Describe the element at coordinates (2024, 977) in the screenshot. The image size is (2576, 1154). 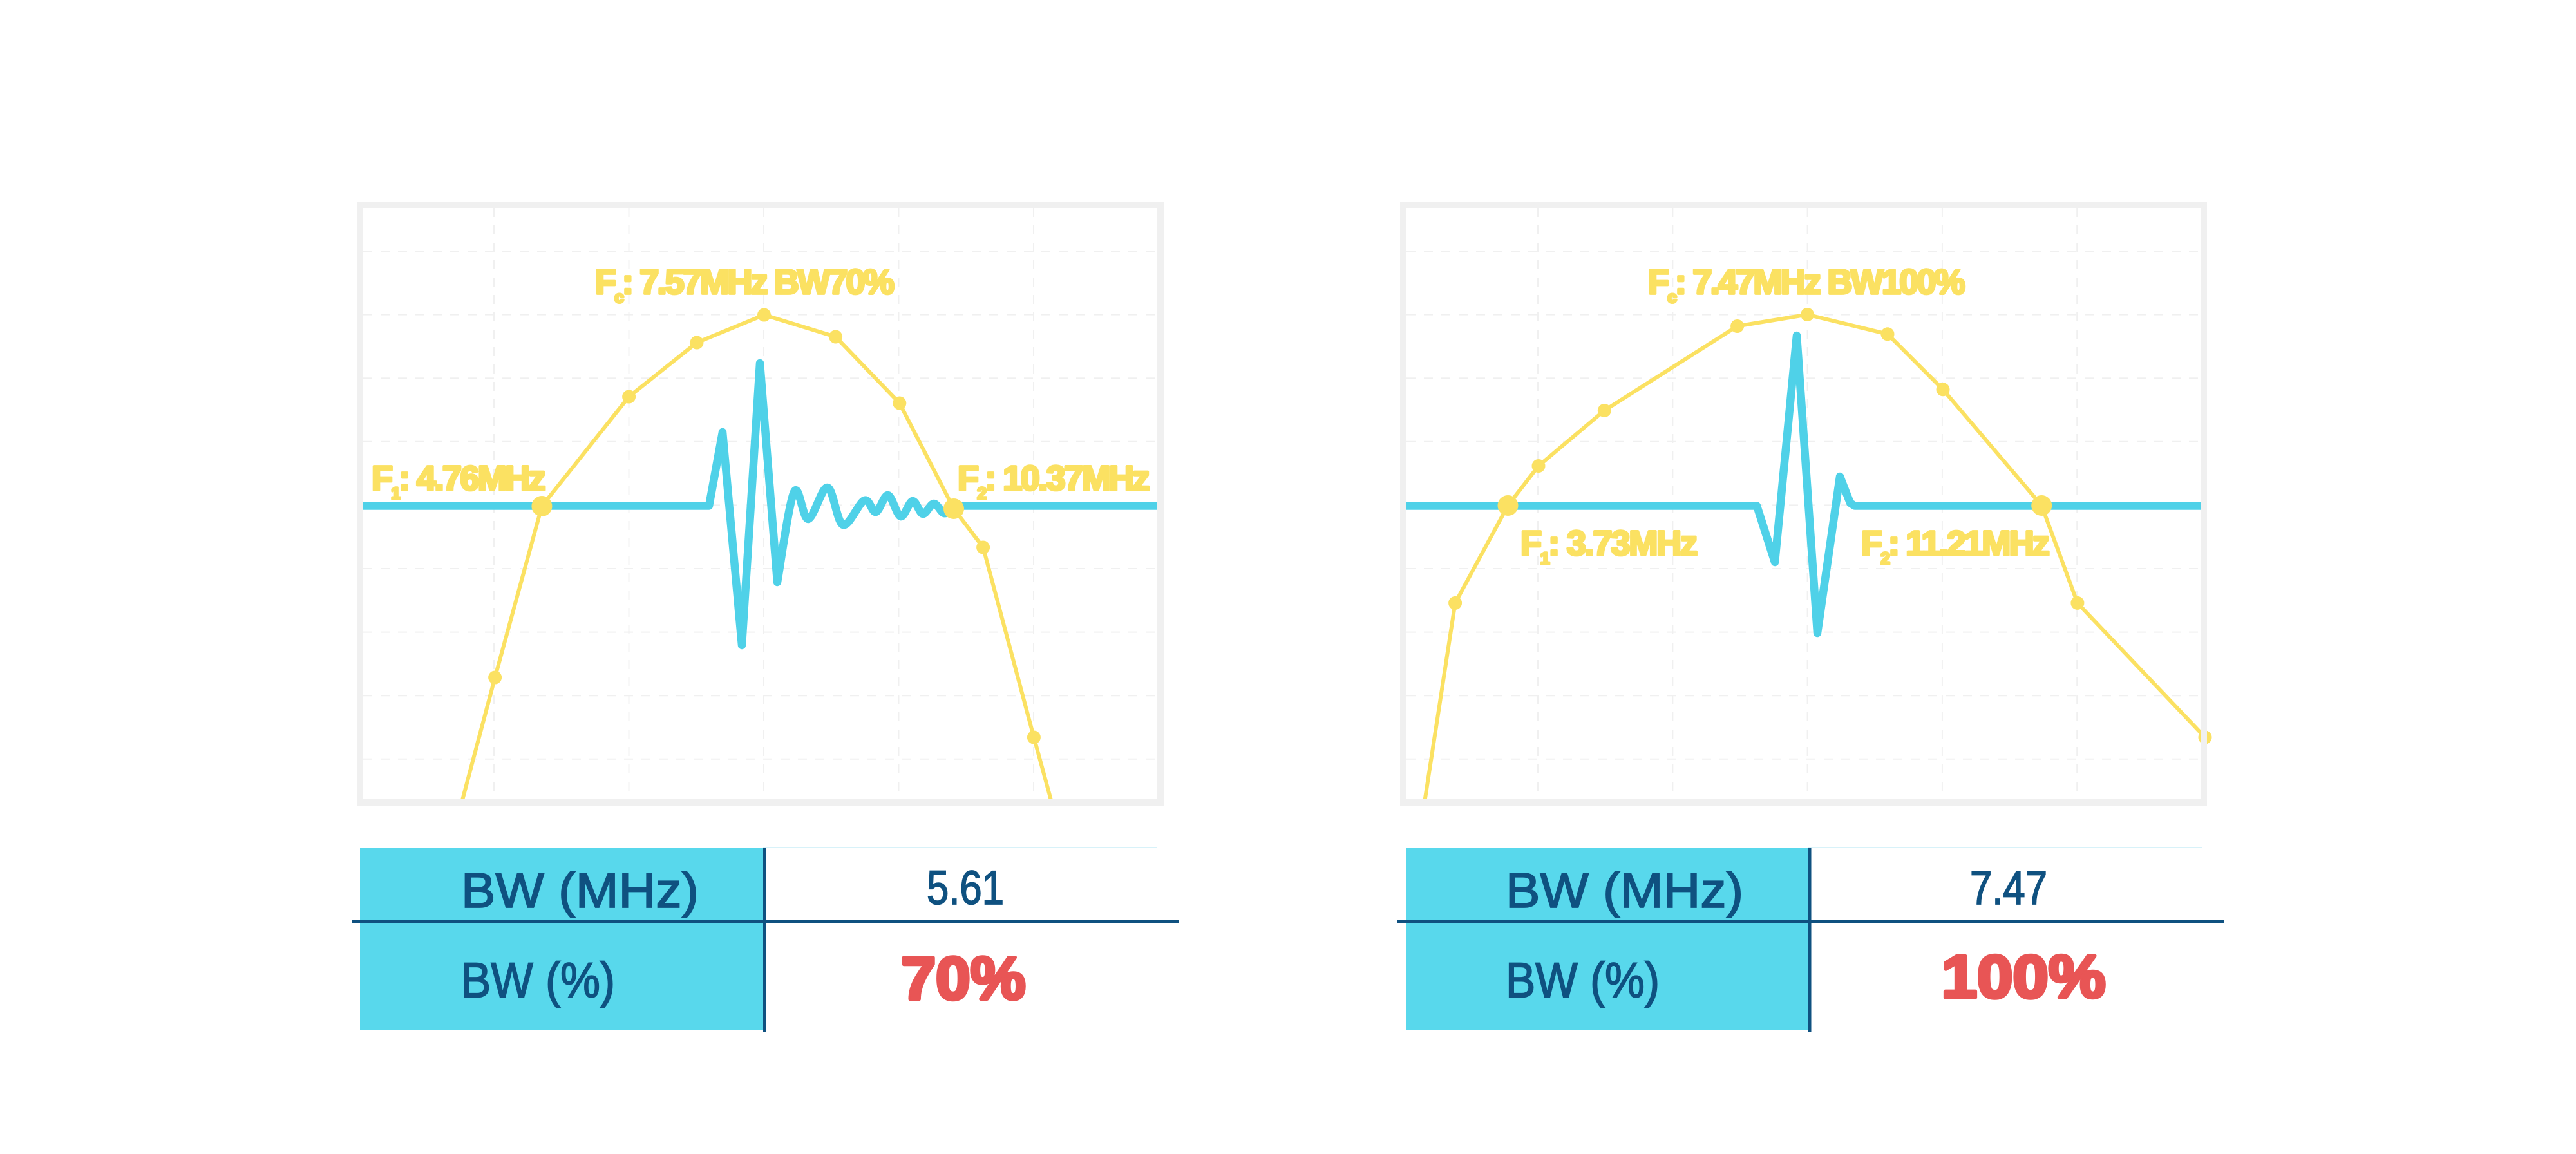
I see `svg-text: 100%` at that location.